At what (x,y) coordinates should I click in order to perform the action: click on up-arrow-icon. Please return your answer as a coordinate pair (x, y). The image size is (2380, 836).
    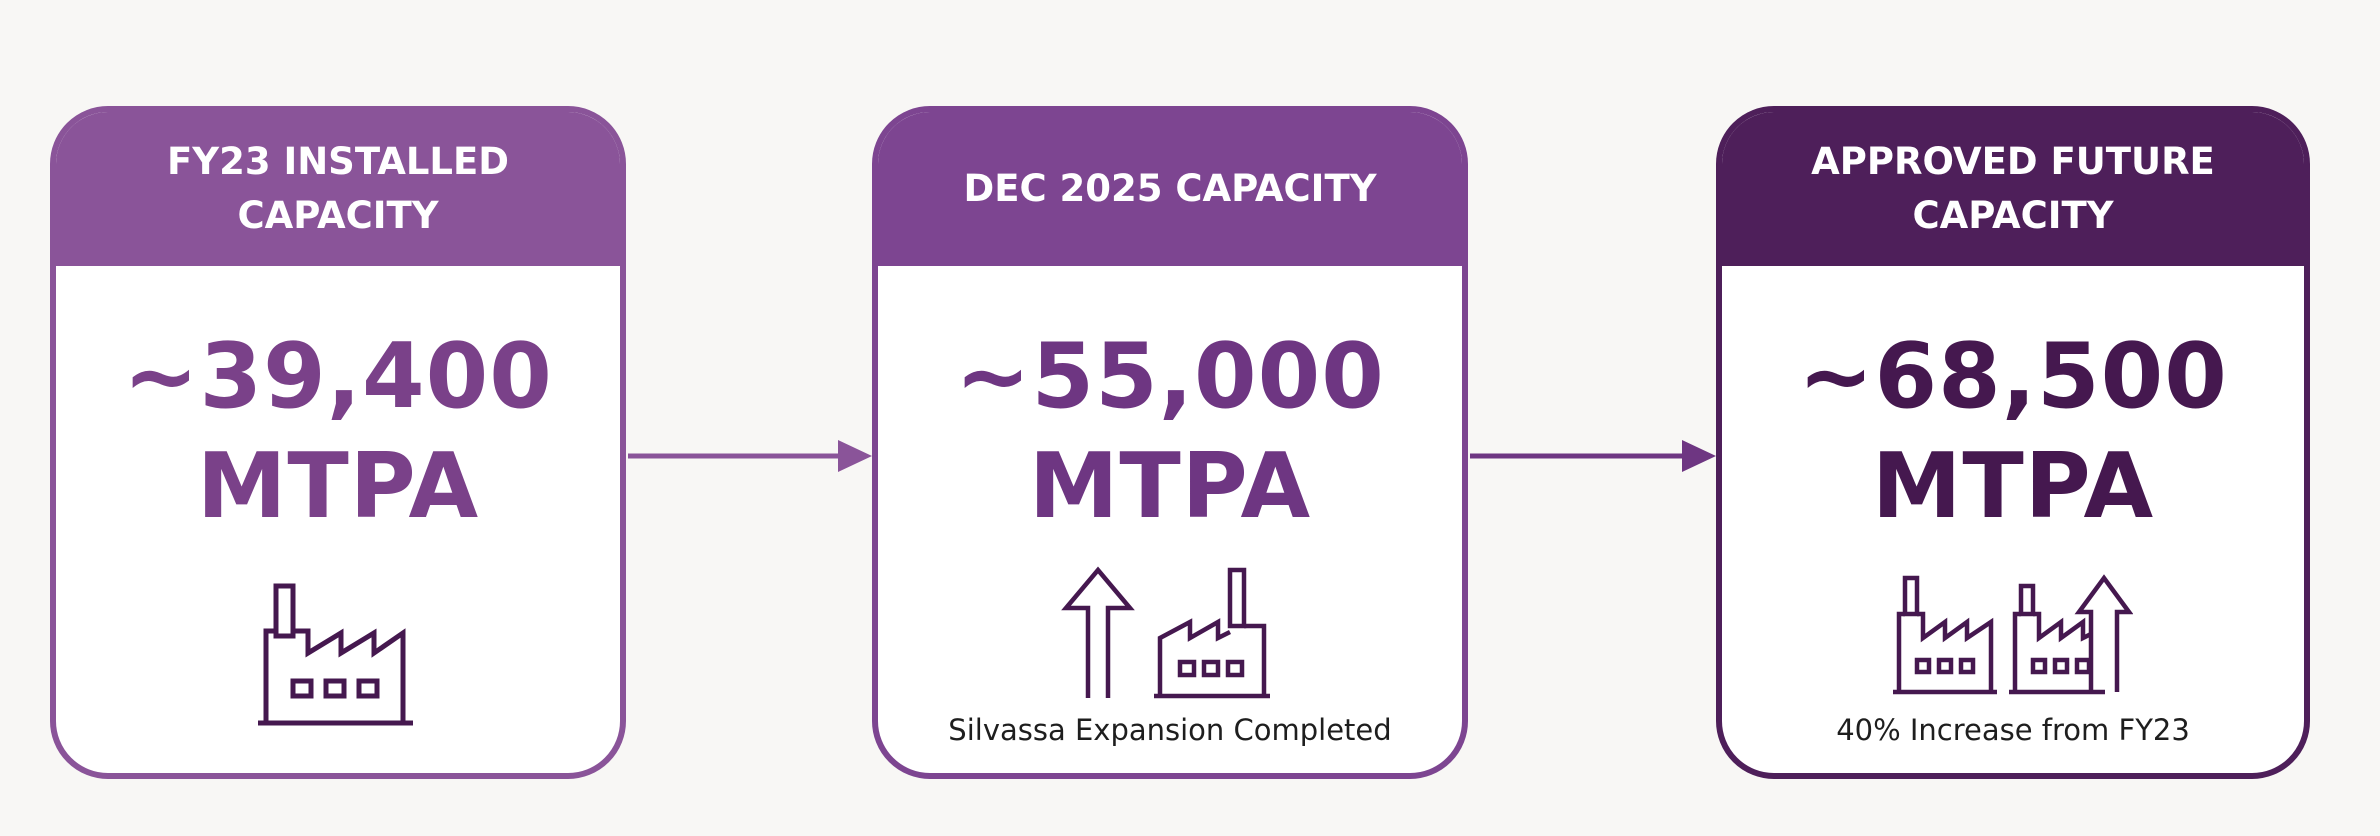
    Looking at the image, I should click on (1098, 632).